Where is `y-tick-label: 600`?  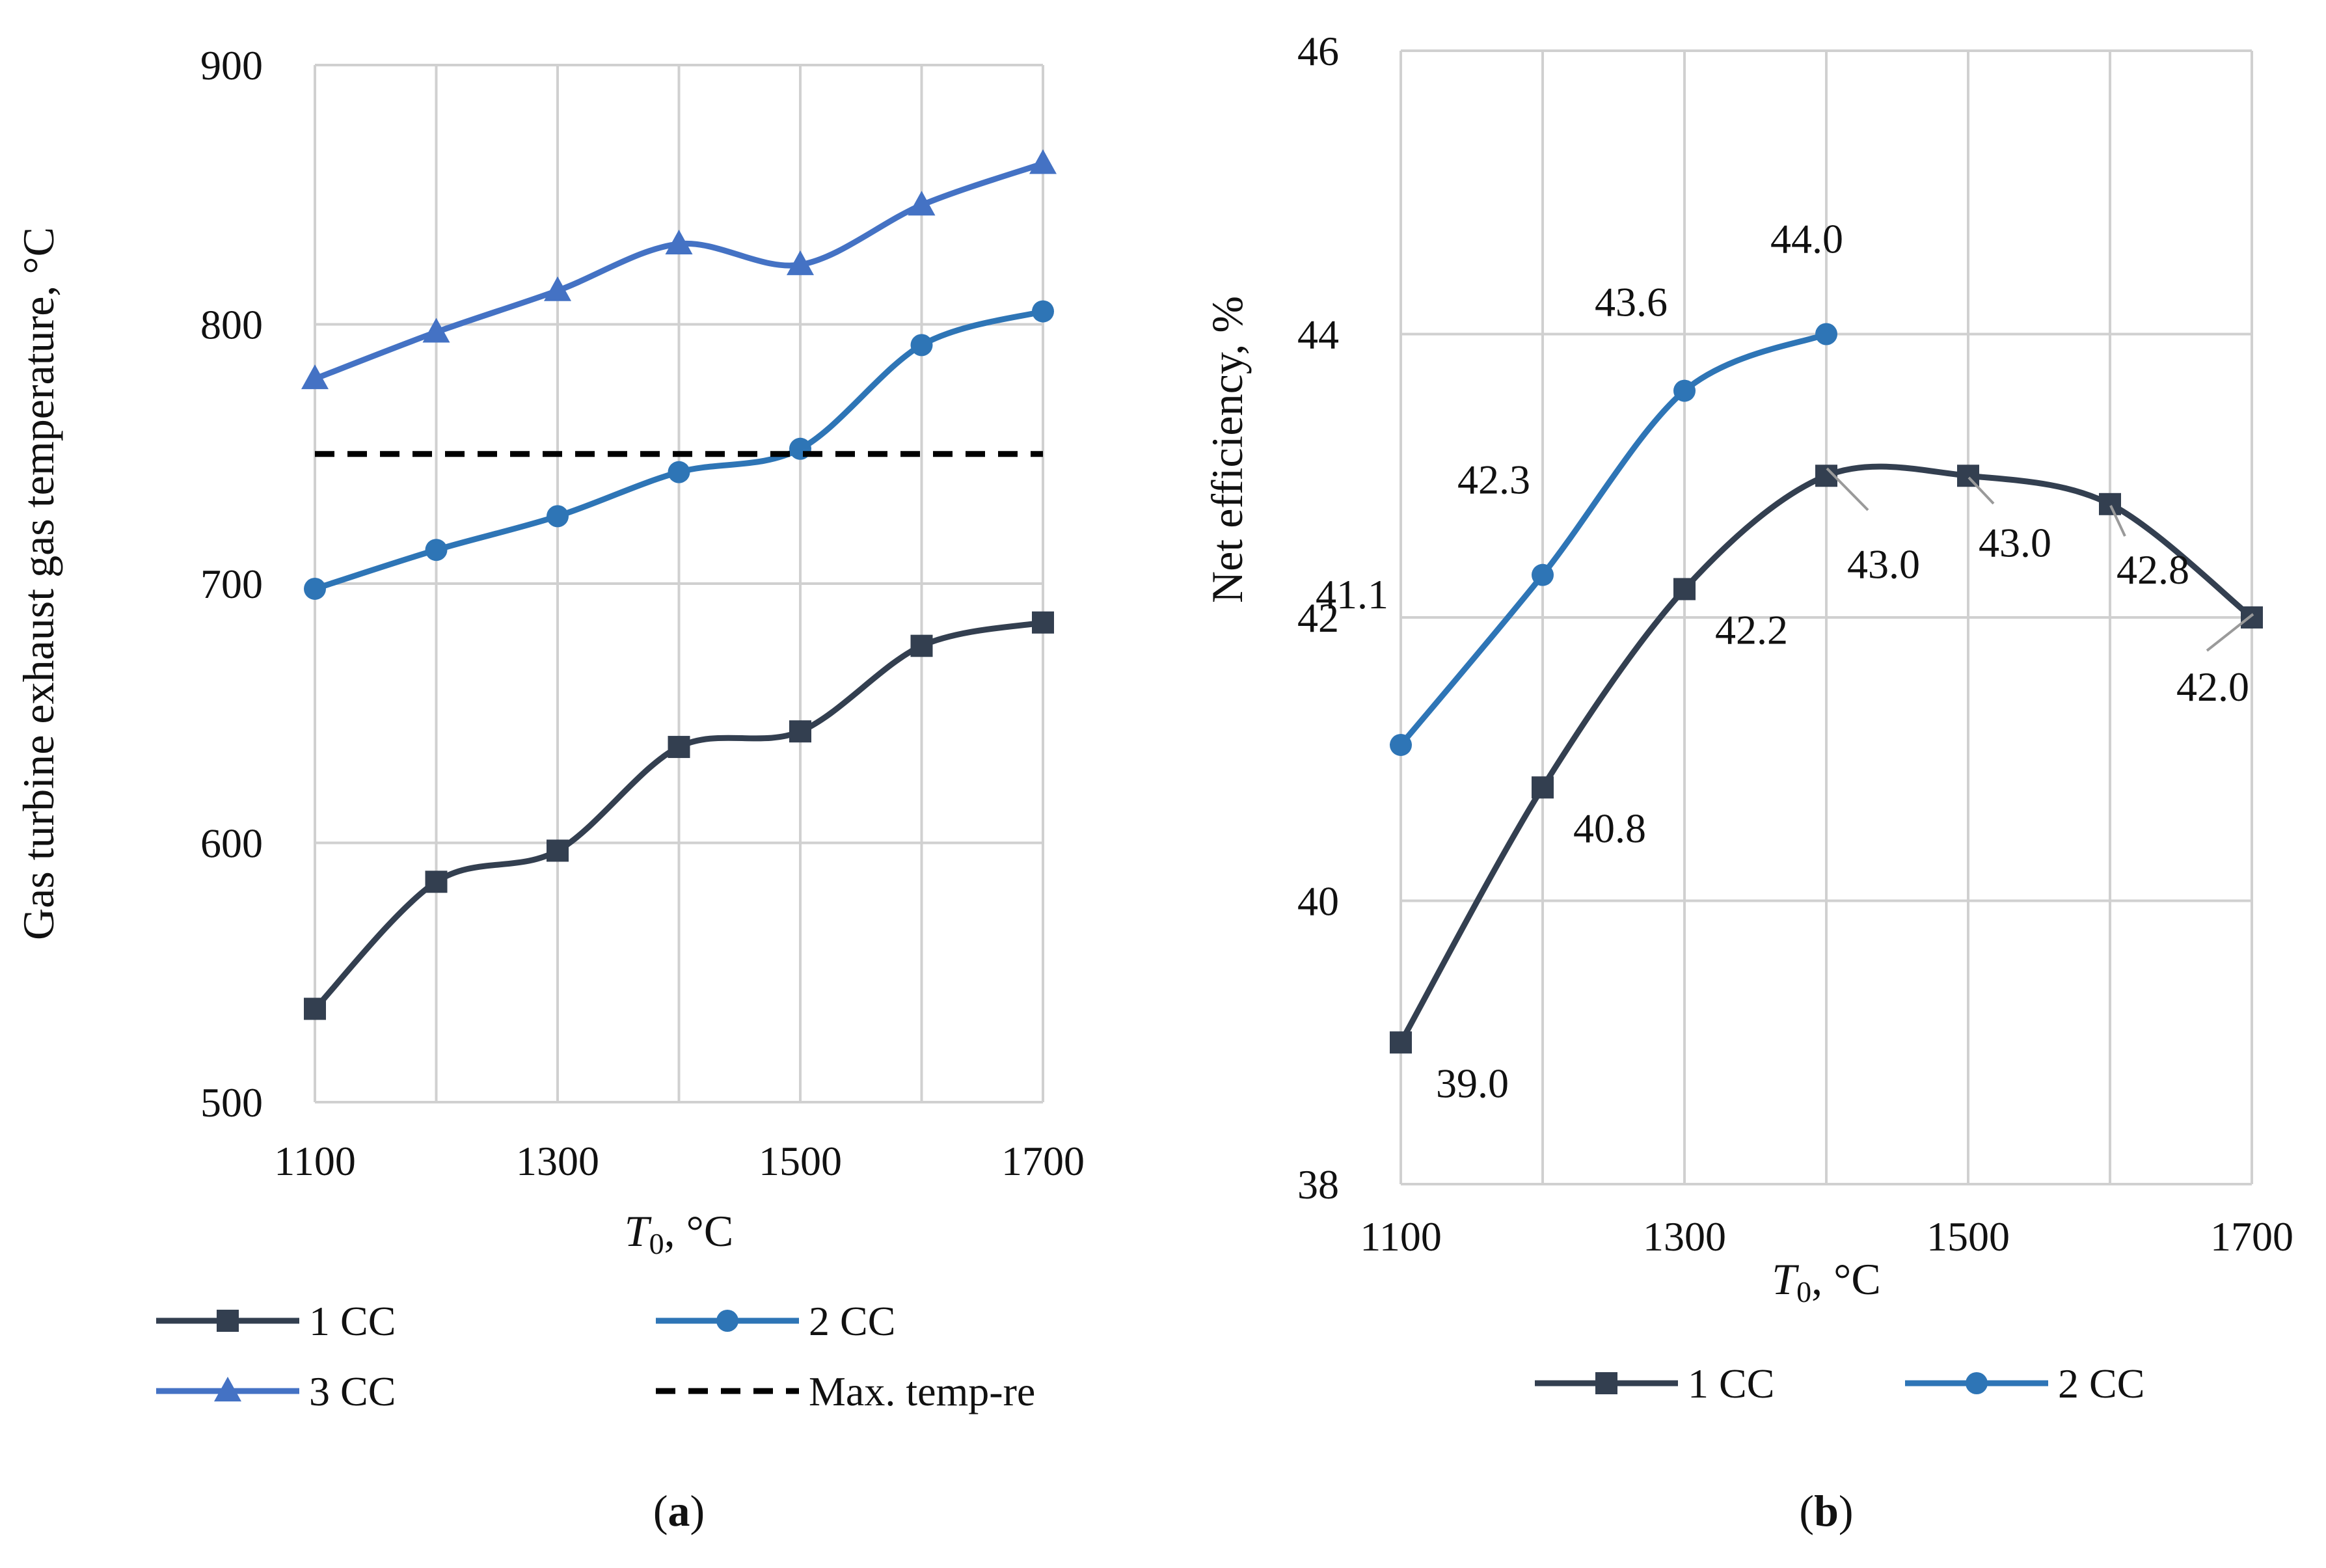 y-tick-label: 600 is located at coordinates (231, 843).